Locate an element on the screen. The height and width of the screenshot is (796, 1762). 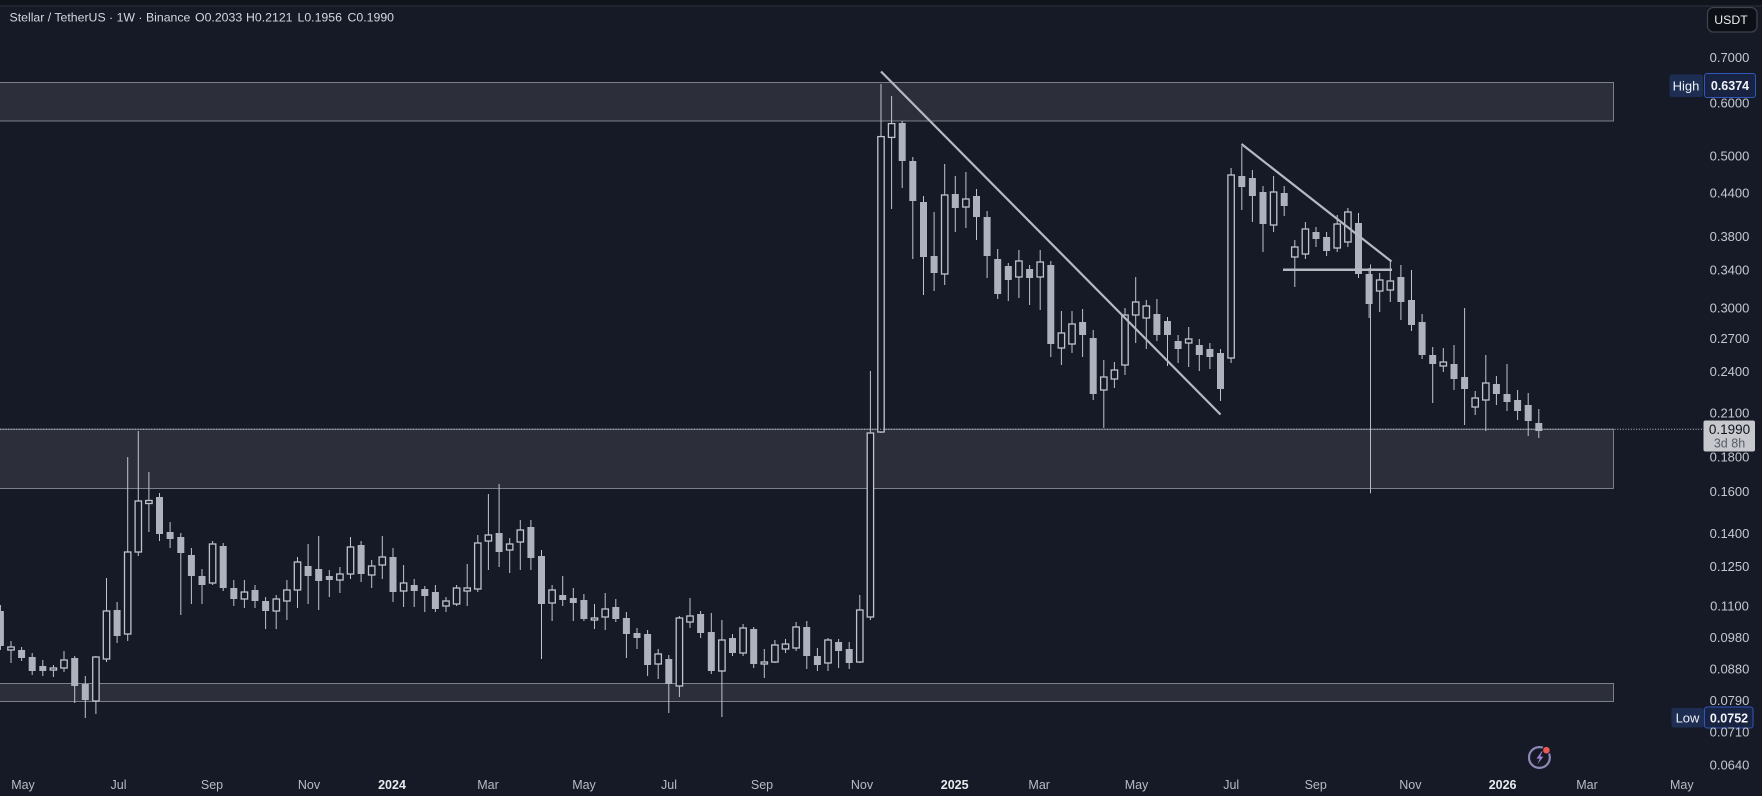
svg-text: 2026 is located at coordinates (1503, 785).